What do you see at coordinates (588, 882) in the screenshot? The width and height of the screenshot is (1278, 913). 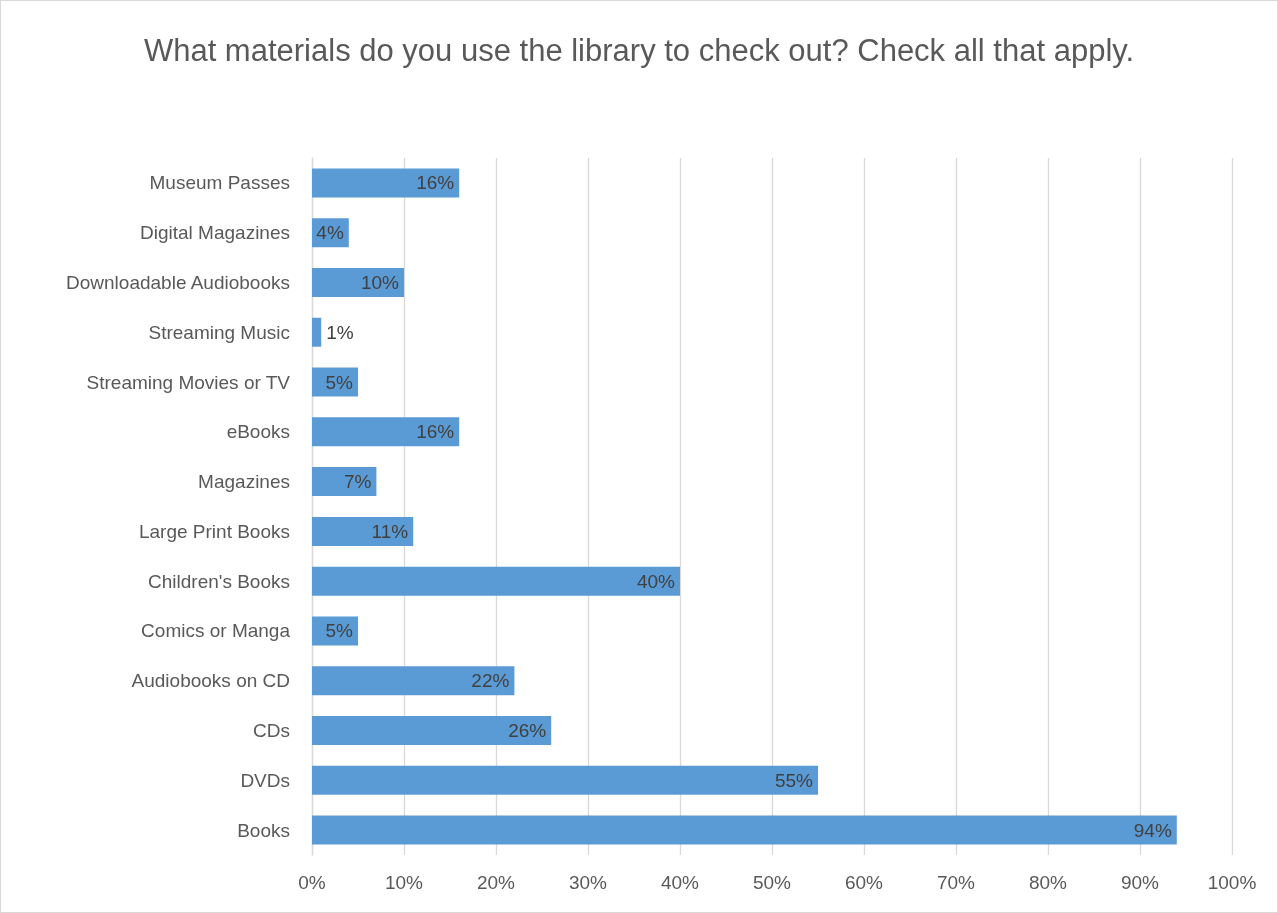 I see `x-tick-label: 30%` at bounding box center [588, 882].